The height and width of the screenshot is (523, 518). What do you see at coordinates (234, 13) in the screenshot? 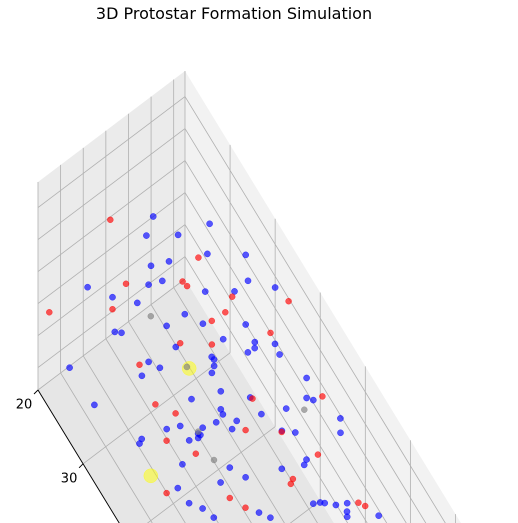
I see `chart-title: 3D Protostar Formation Simulation` at bounding box center [234, 13].